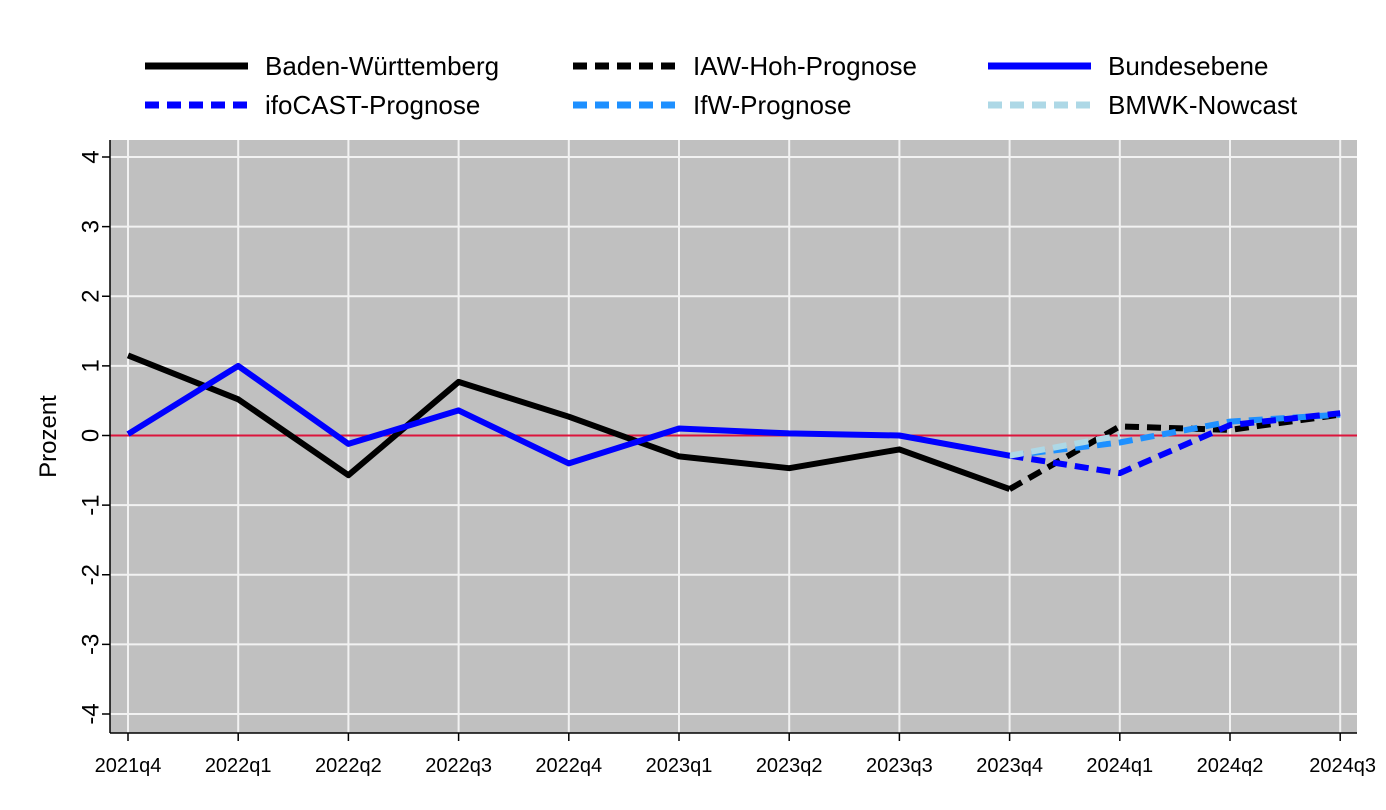 This screenshot has width=1386, height=810. Describe the element at coordinates (1203, 105) in the screenshot. I see `legend-label-bmwk-nowcast: BMWK-Nowcast` at that location.